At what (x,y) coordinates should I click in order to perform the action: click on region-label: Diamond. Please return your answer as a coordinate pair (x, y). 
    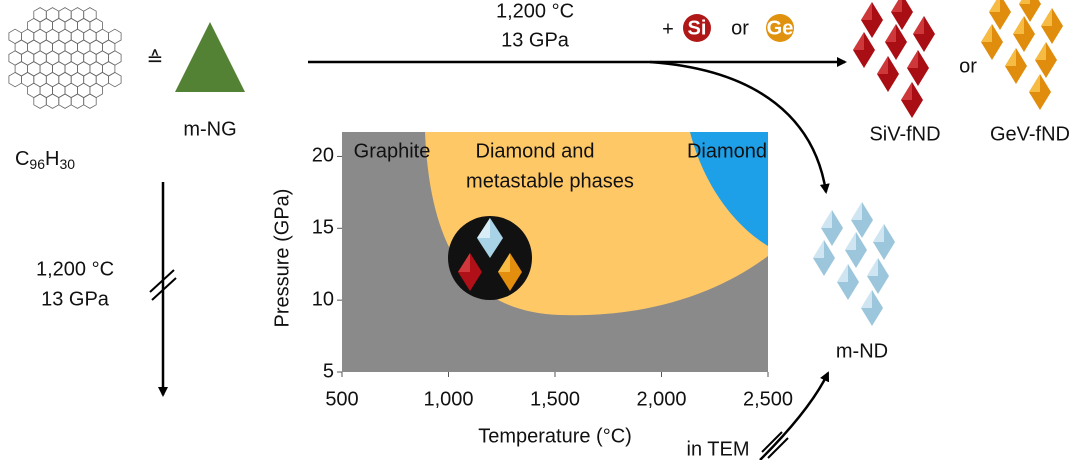
    Looking at the image, I should click on (727, 151).